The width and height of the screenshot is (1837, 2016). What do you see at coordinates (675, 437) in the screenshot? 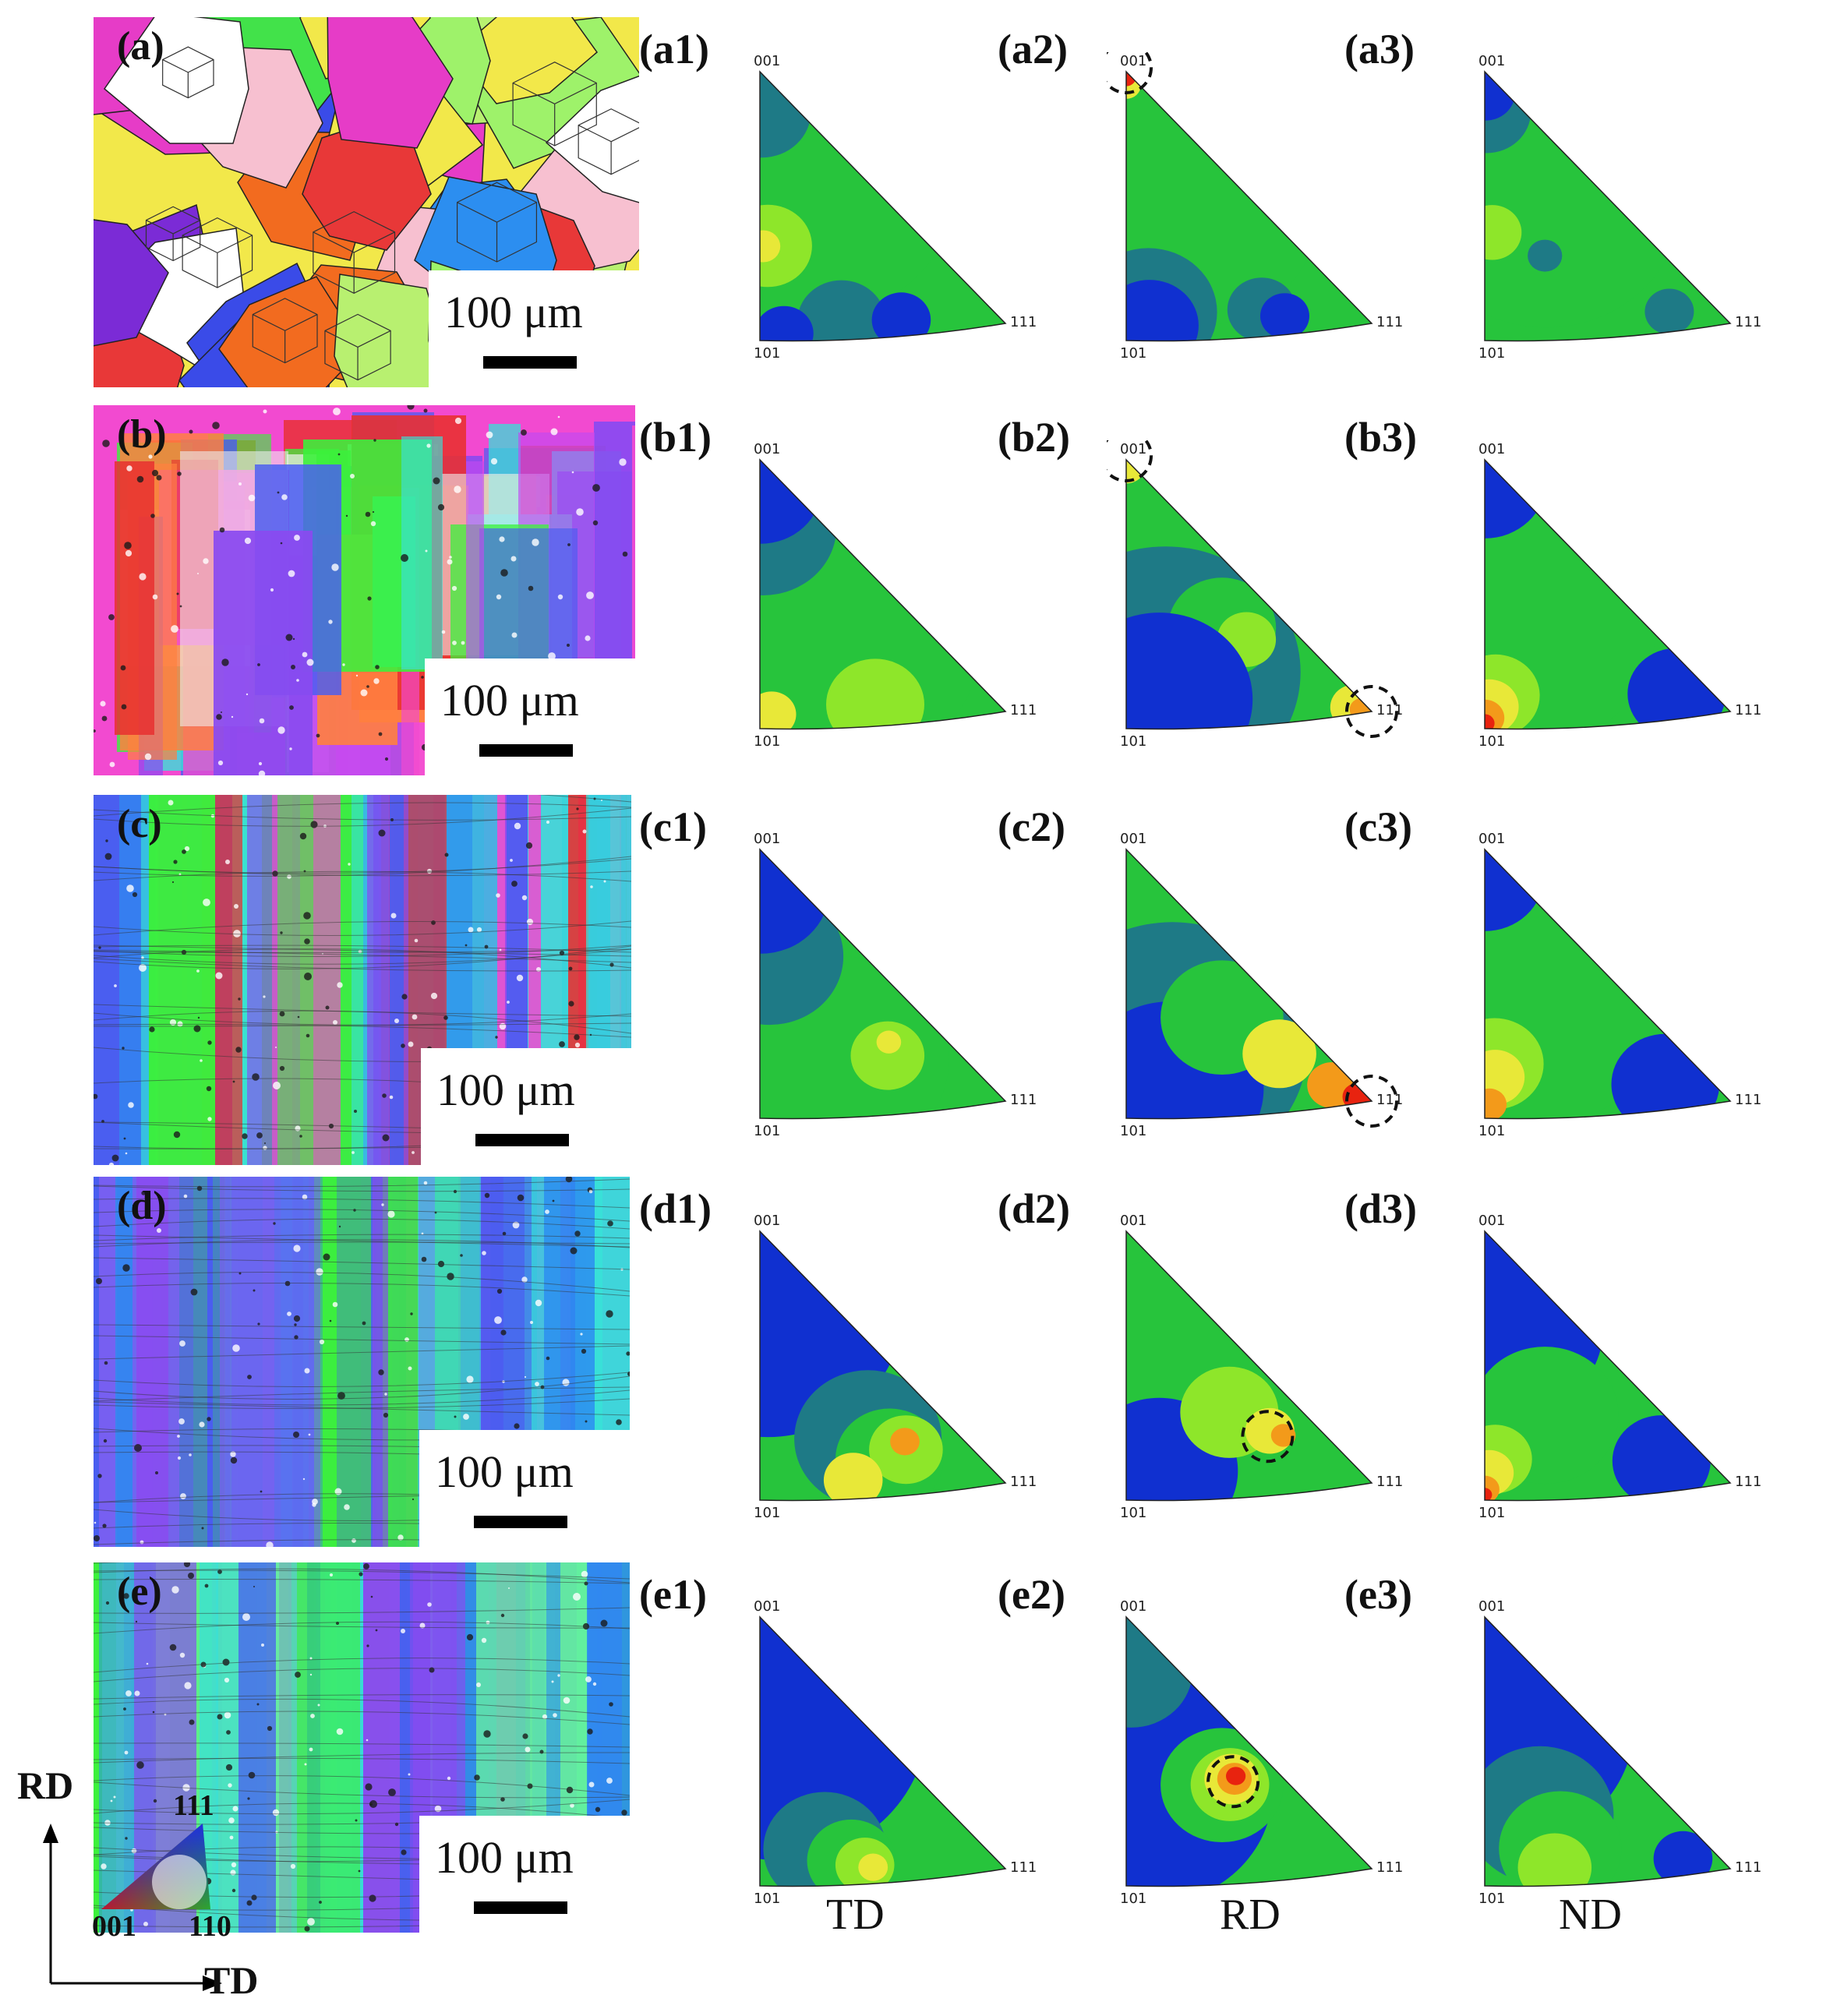
I see `pole-figure-label: (b1)` at bounding box center [675, 437].